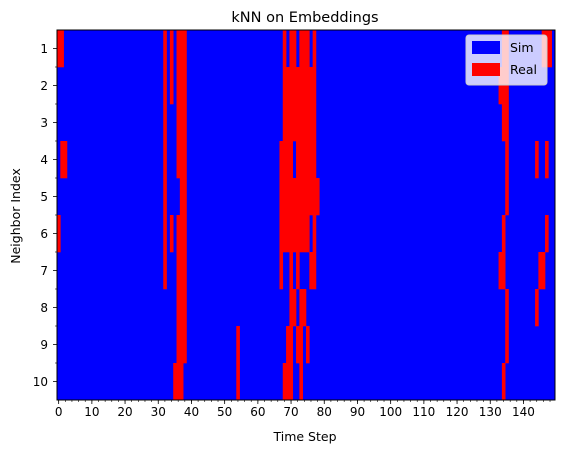 The image size is (563, 453). I want to click on x-axis-label: Time Step, so click(304, 436).